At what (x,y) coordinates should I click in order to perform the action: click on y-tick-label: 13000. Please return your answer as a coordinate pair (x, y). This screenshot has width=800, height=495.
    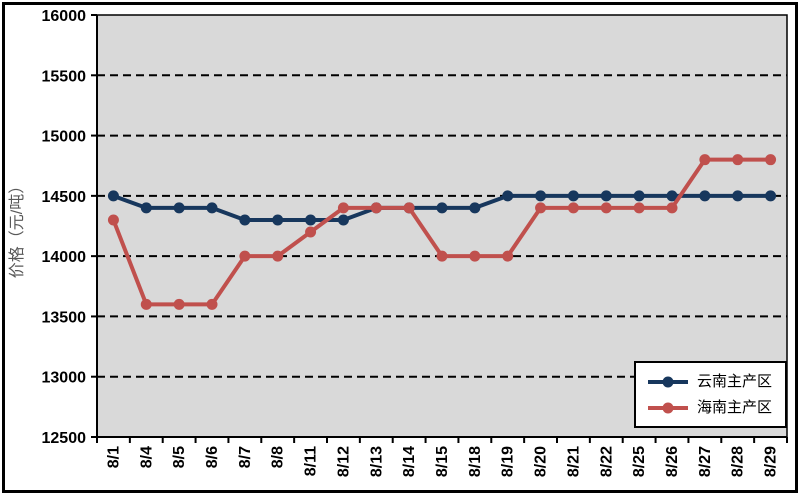
    Looking at the image, I should click on (64, 378).